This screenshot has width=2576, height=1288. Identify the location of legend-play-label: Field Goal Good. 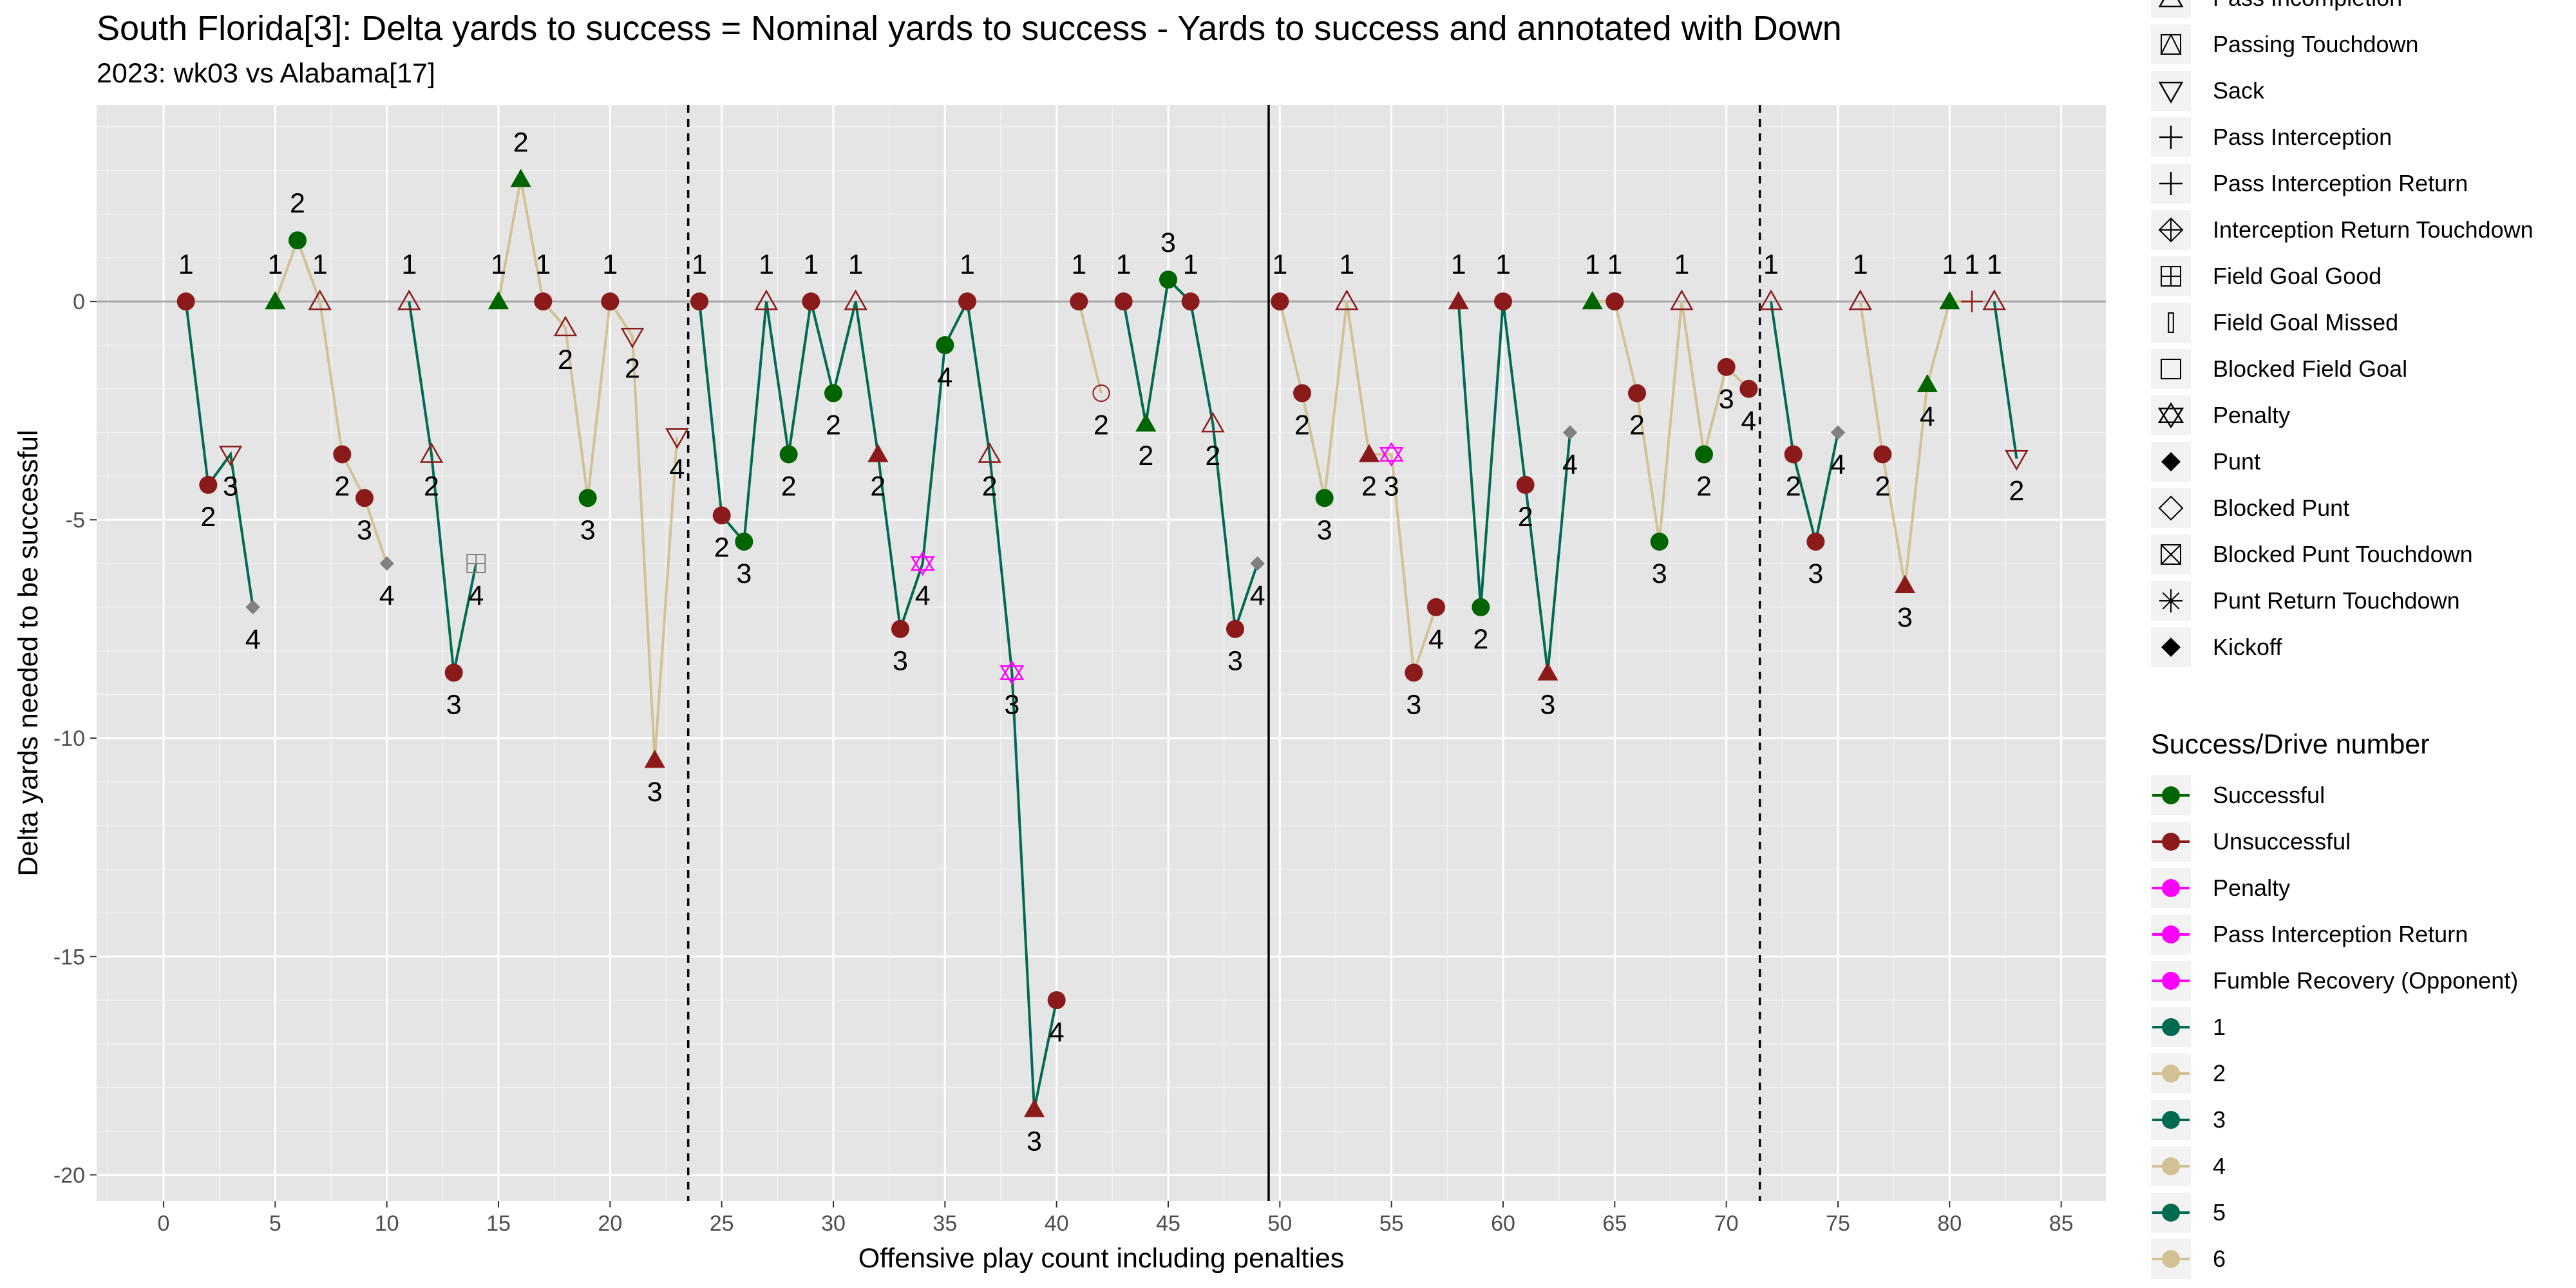
(2297, 276).